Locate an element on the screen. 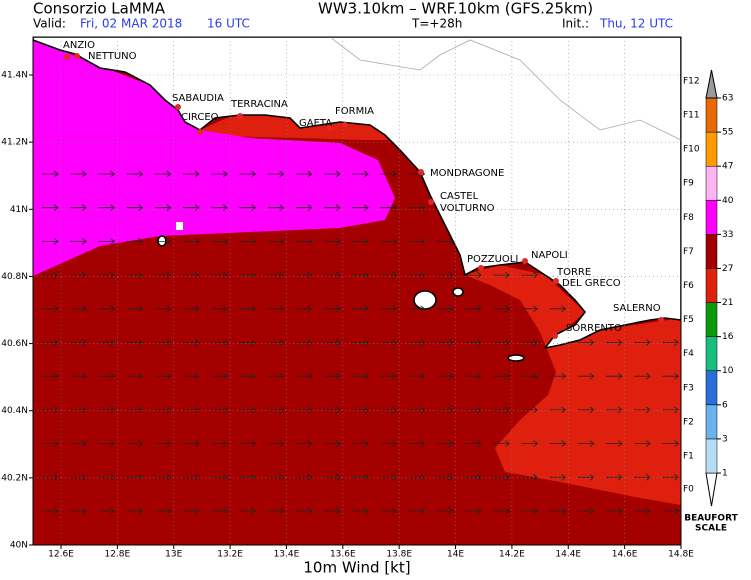 This screenshot has height=580, width=751. place-label: TORRE is located at coordinates (573, 272).